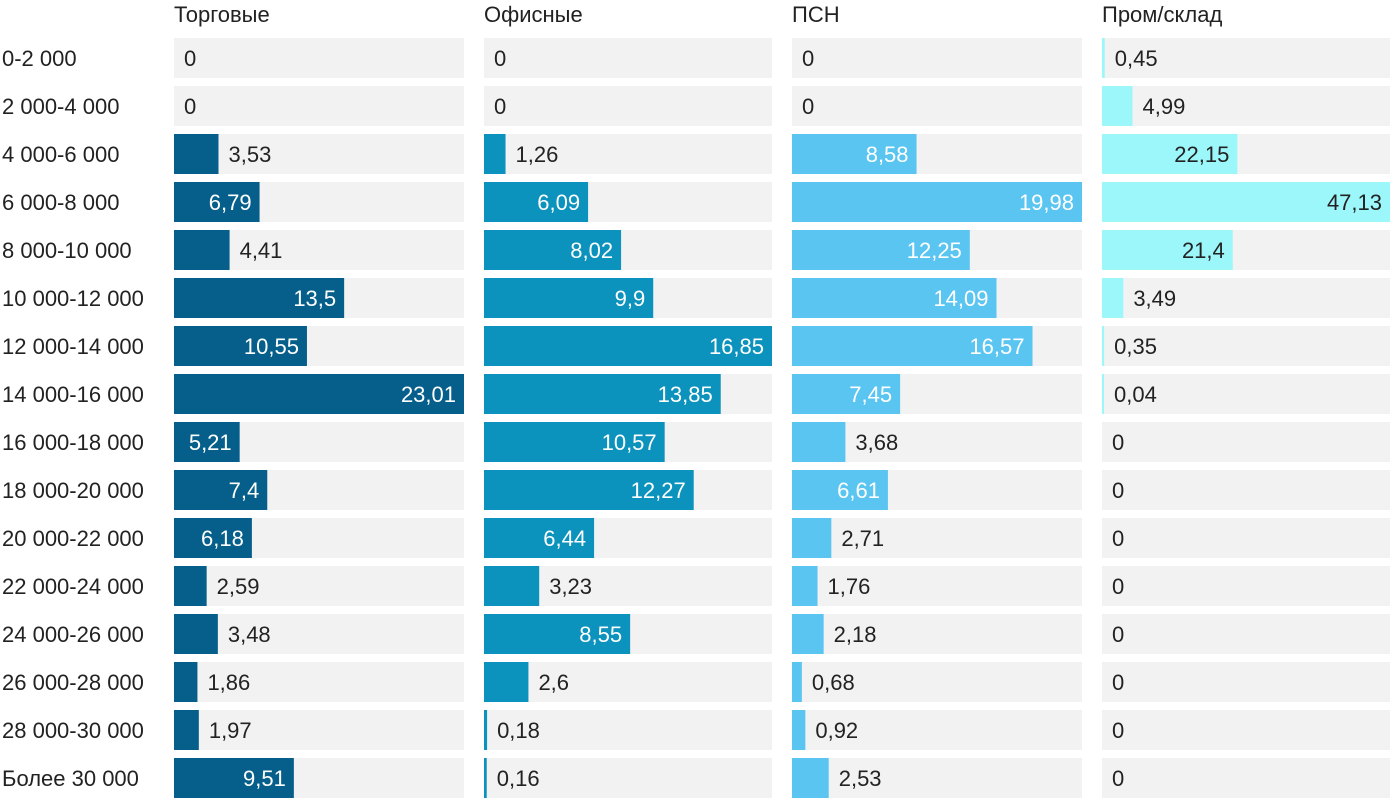 Image resolution: width=1400 pixels, height=798 pixels. What do you see at coordinates (518, 730) in the screenshot?
I see `data-label: 0,18` at bounding box center [518, 730].